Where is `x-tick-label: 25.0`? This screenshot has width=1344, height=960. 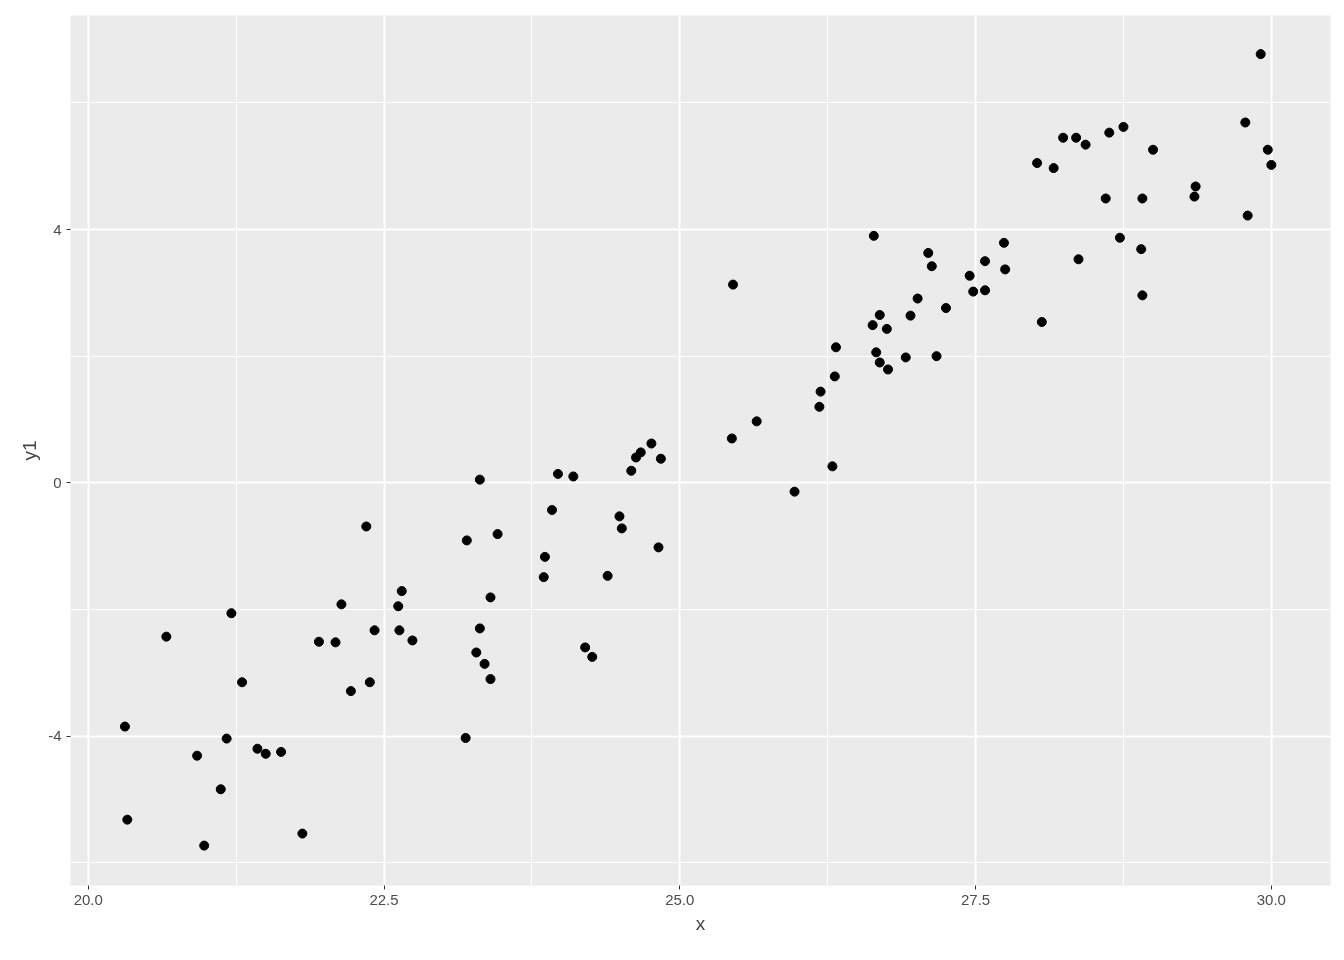
x-tick-label: 25.0 is located at coordinates (680, 899).